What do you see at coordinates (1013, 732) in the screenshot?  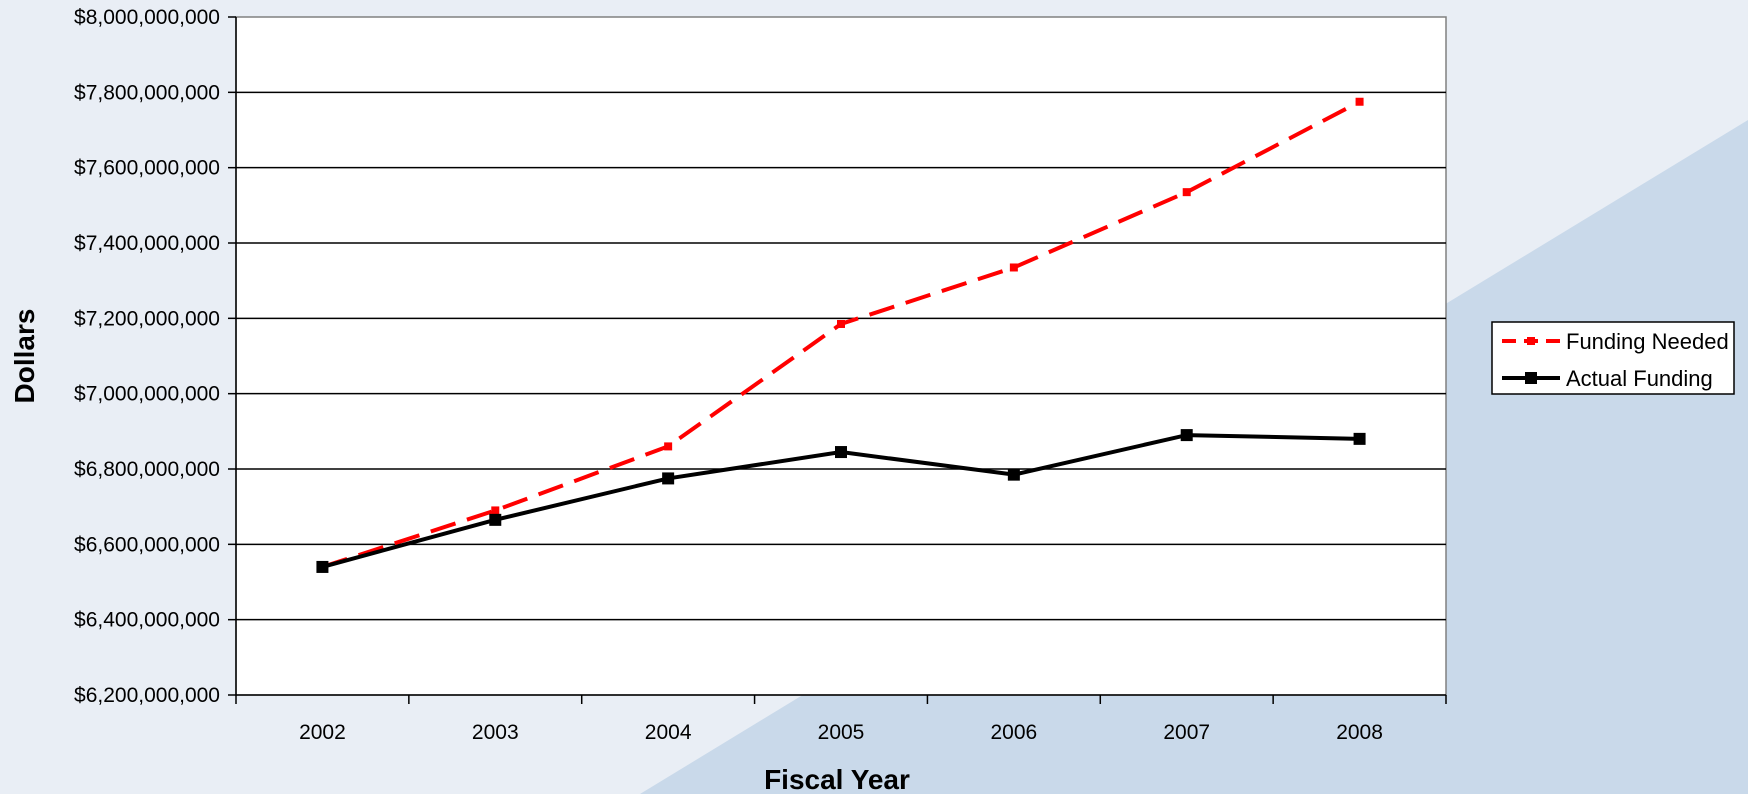 I see `x-tick-label: 2006` at bounding box center [1013, 732].